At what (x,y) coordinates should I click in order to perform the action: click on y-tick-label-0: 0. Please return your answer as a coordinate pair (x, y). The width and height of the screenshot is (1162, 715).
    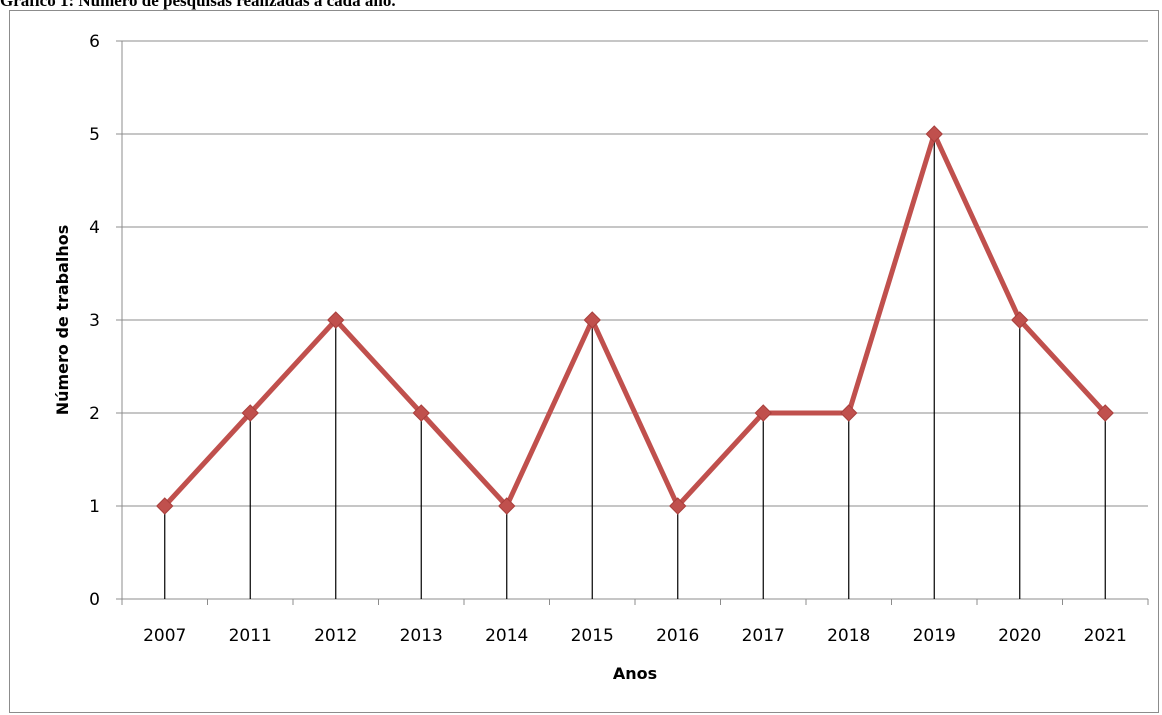
    Looking at the image, I should click on (94, 600).